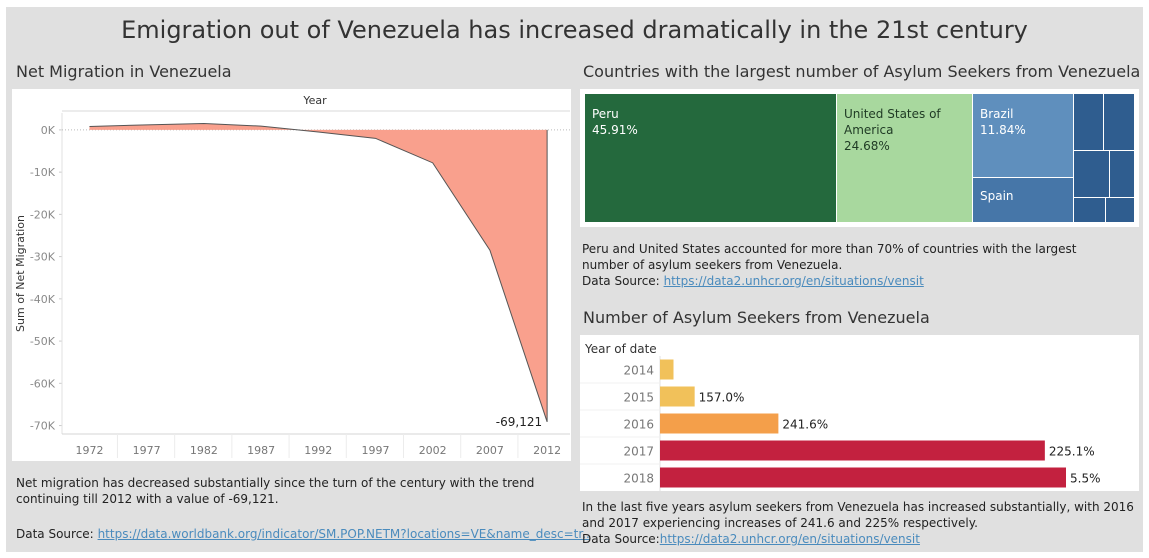 The width and height of the screenshot is (1149, 558). Describe the element at coordinates (43, 257) in the screenshot. I see `y-tick-label: -30K` at that location.